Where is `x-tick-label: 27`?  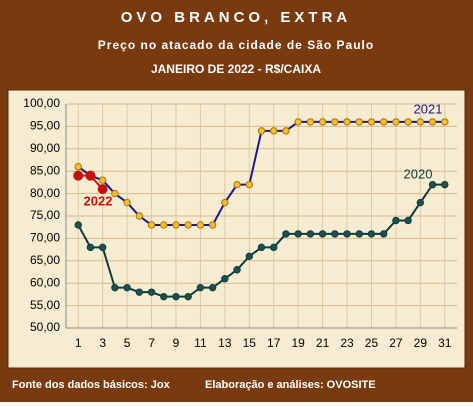
x-tick-label: 27 is located at coordinates (396, 343).